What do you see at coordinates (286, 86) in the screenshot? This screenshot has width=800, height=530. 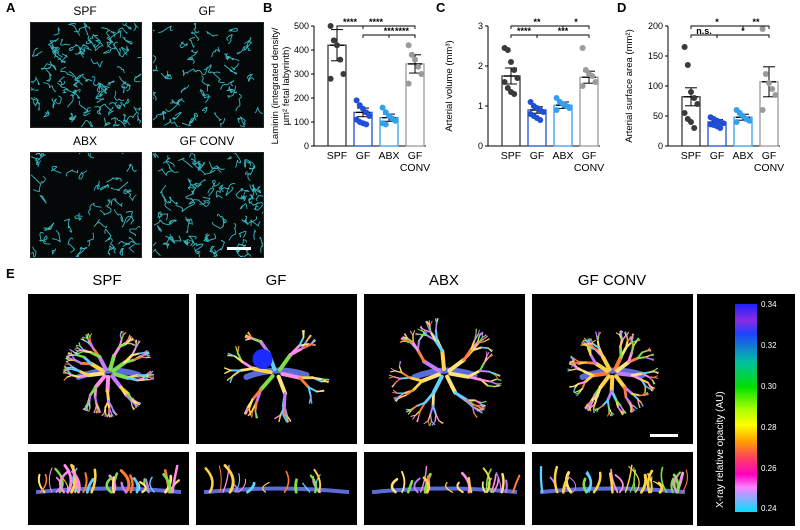 I see `y-axis-label: µm² fetal labyrinth)` at bounding box center [286, 86].